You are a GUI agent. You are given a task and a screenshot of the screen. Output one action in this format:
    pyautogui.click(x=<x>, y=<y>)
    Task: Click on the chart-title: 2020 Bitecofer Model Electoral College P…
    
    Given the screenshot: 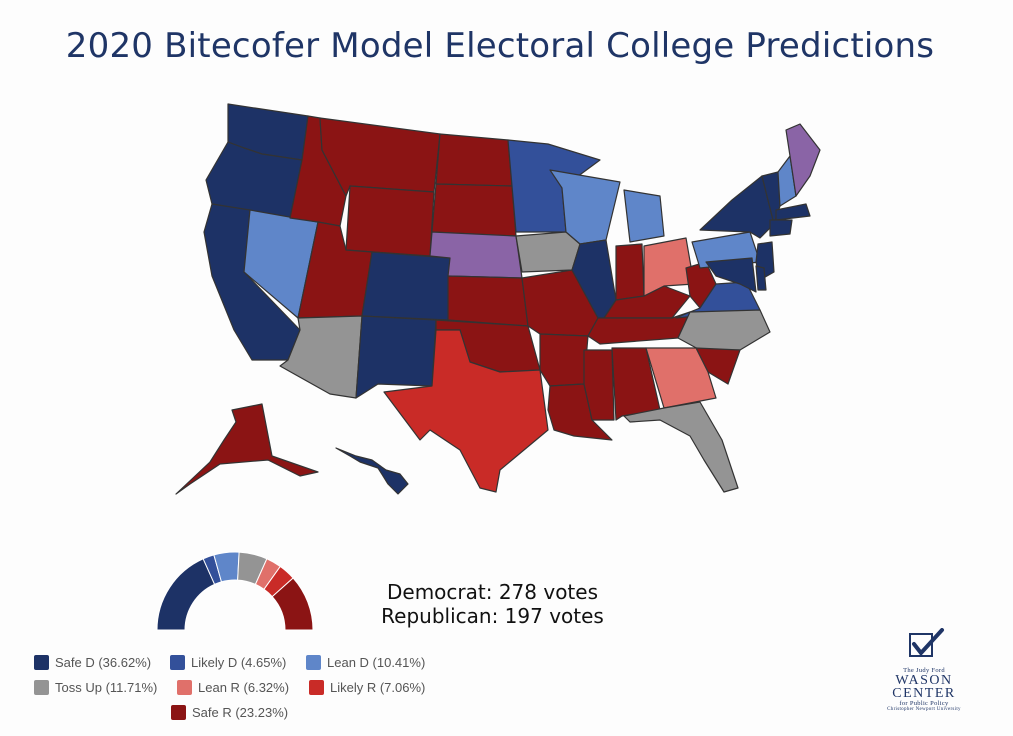 What is the action you would take?
    pyautogui.click(x=500, y=46)
    